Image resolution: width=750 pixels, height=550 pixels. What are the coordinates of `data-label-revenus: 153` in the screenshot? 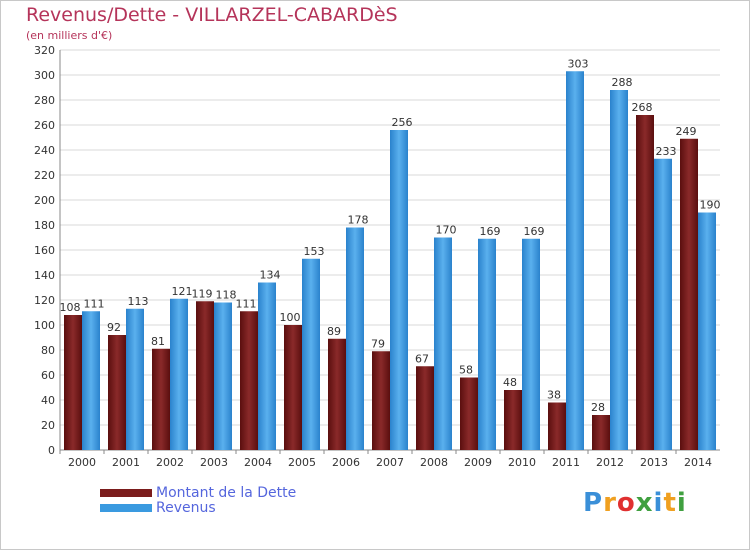 It's located at (314, 251).